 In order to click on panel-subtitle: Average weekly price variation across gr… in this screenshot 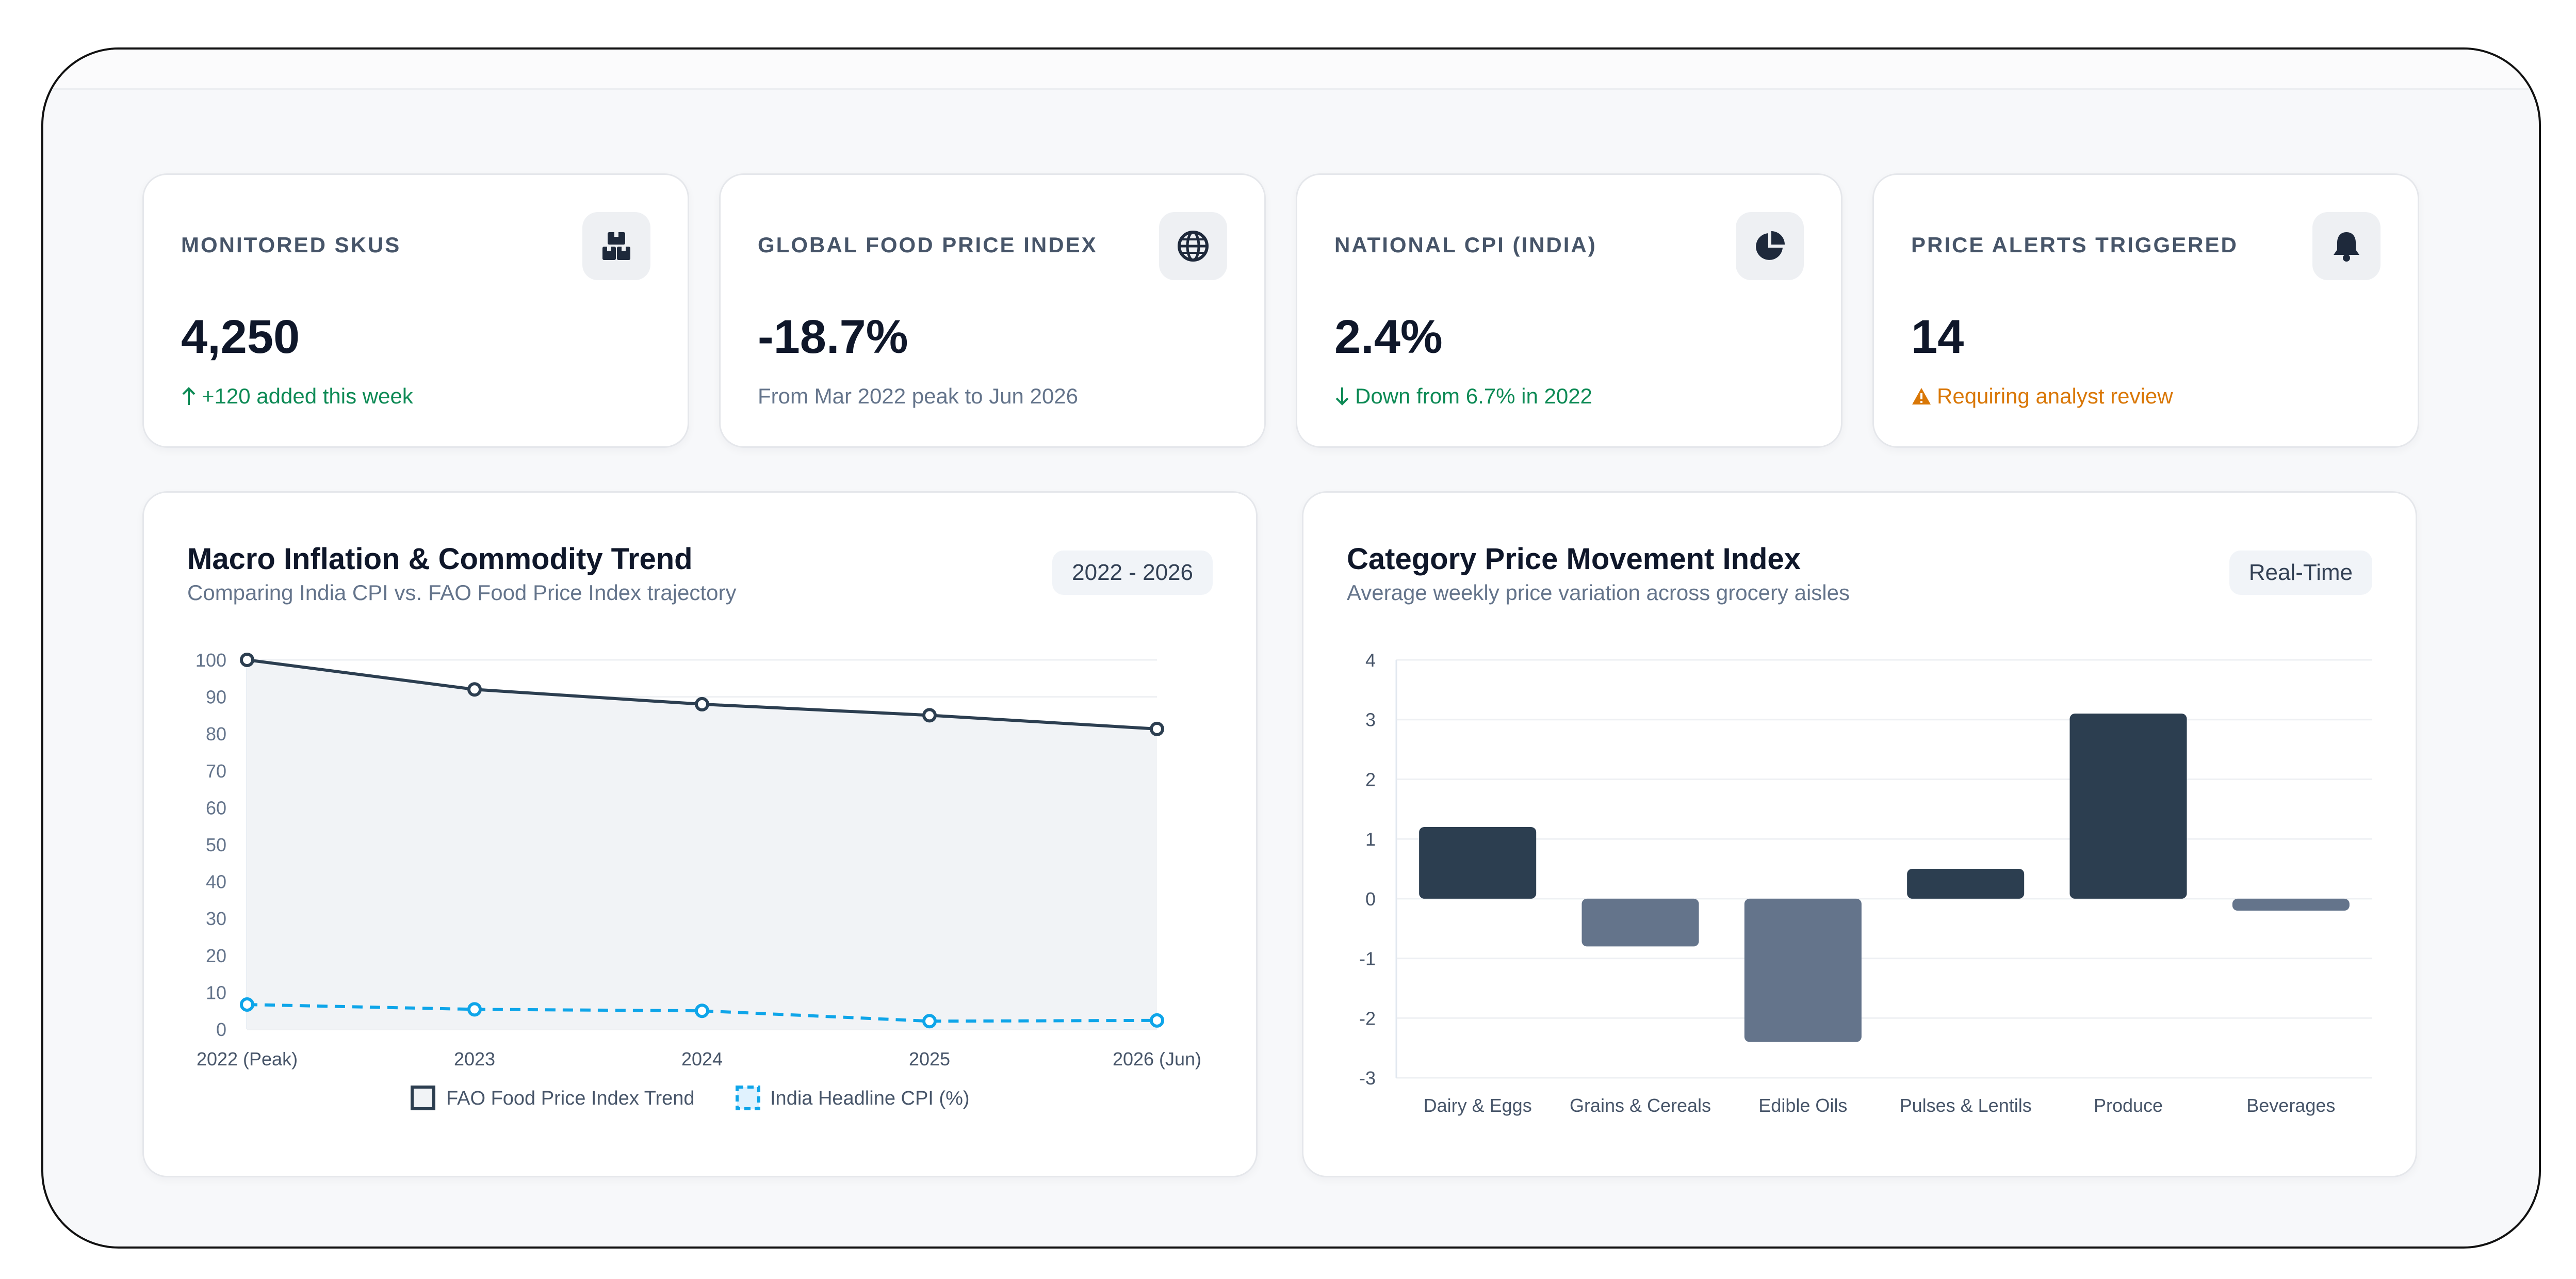, I will do `click(1599, 592)`.